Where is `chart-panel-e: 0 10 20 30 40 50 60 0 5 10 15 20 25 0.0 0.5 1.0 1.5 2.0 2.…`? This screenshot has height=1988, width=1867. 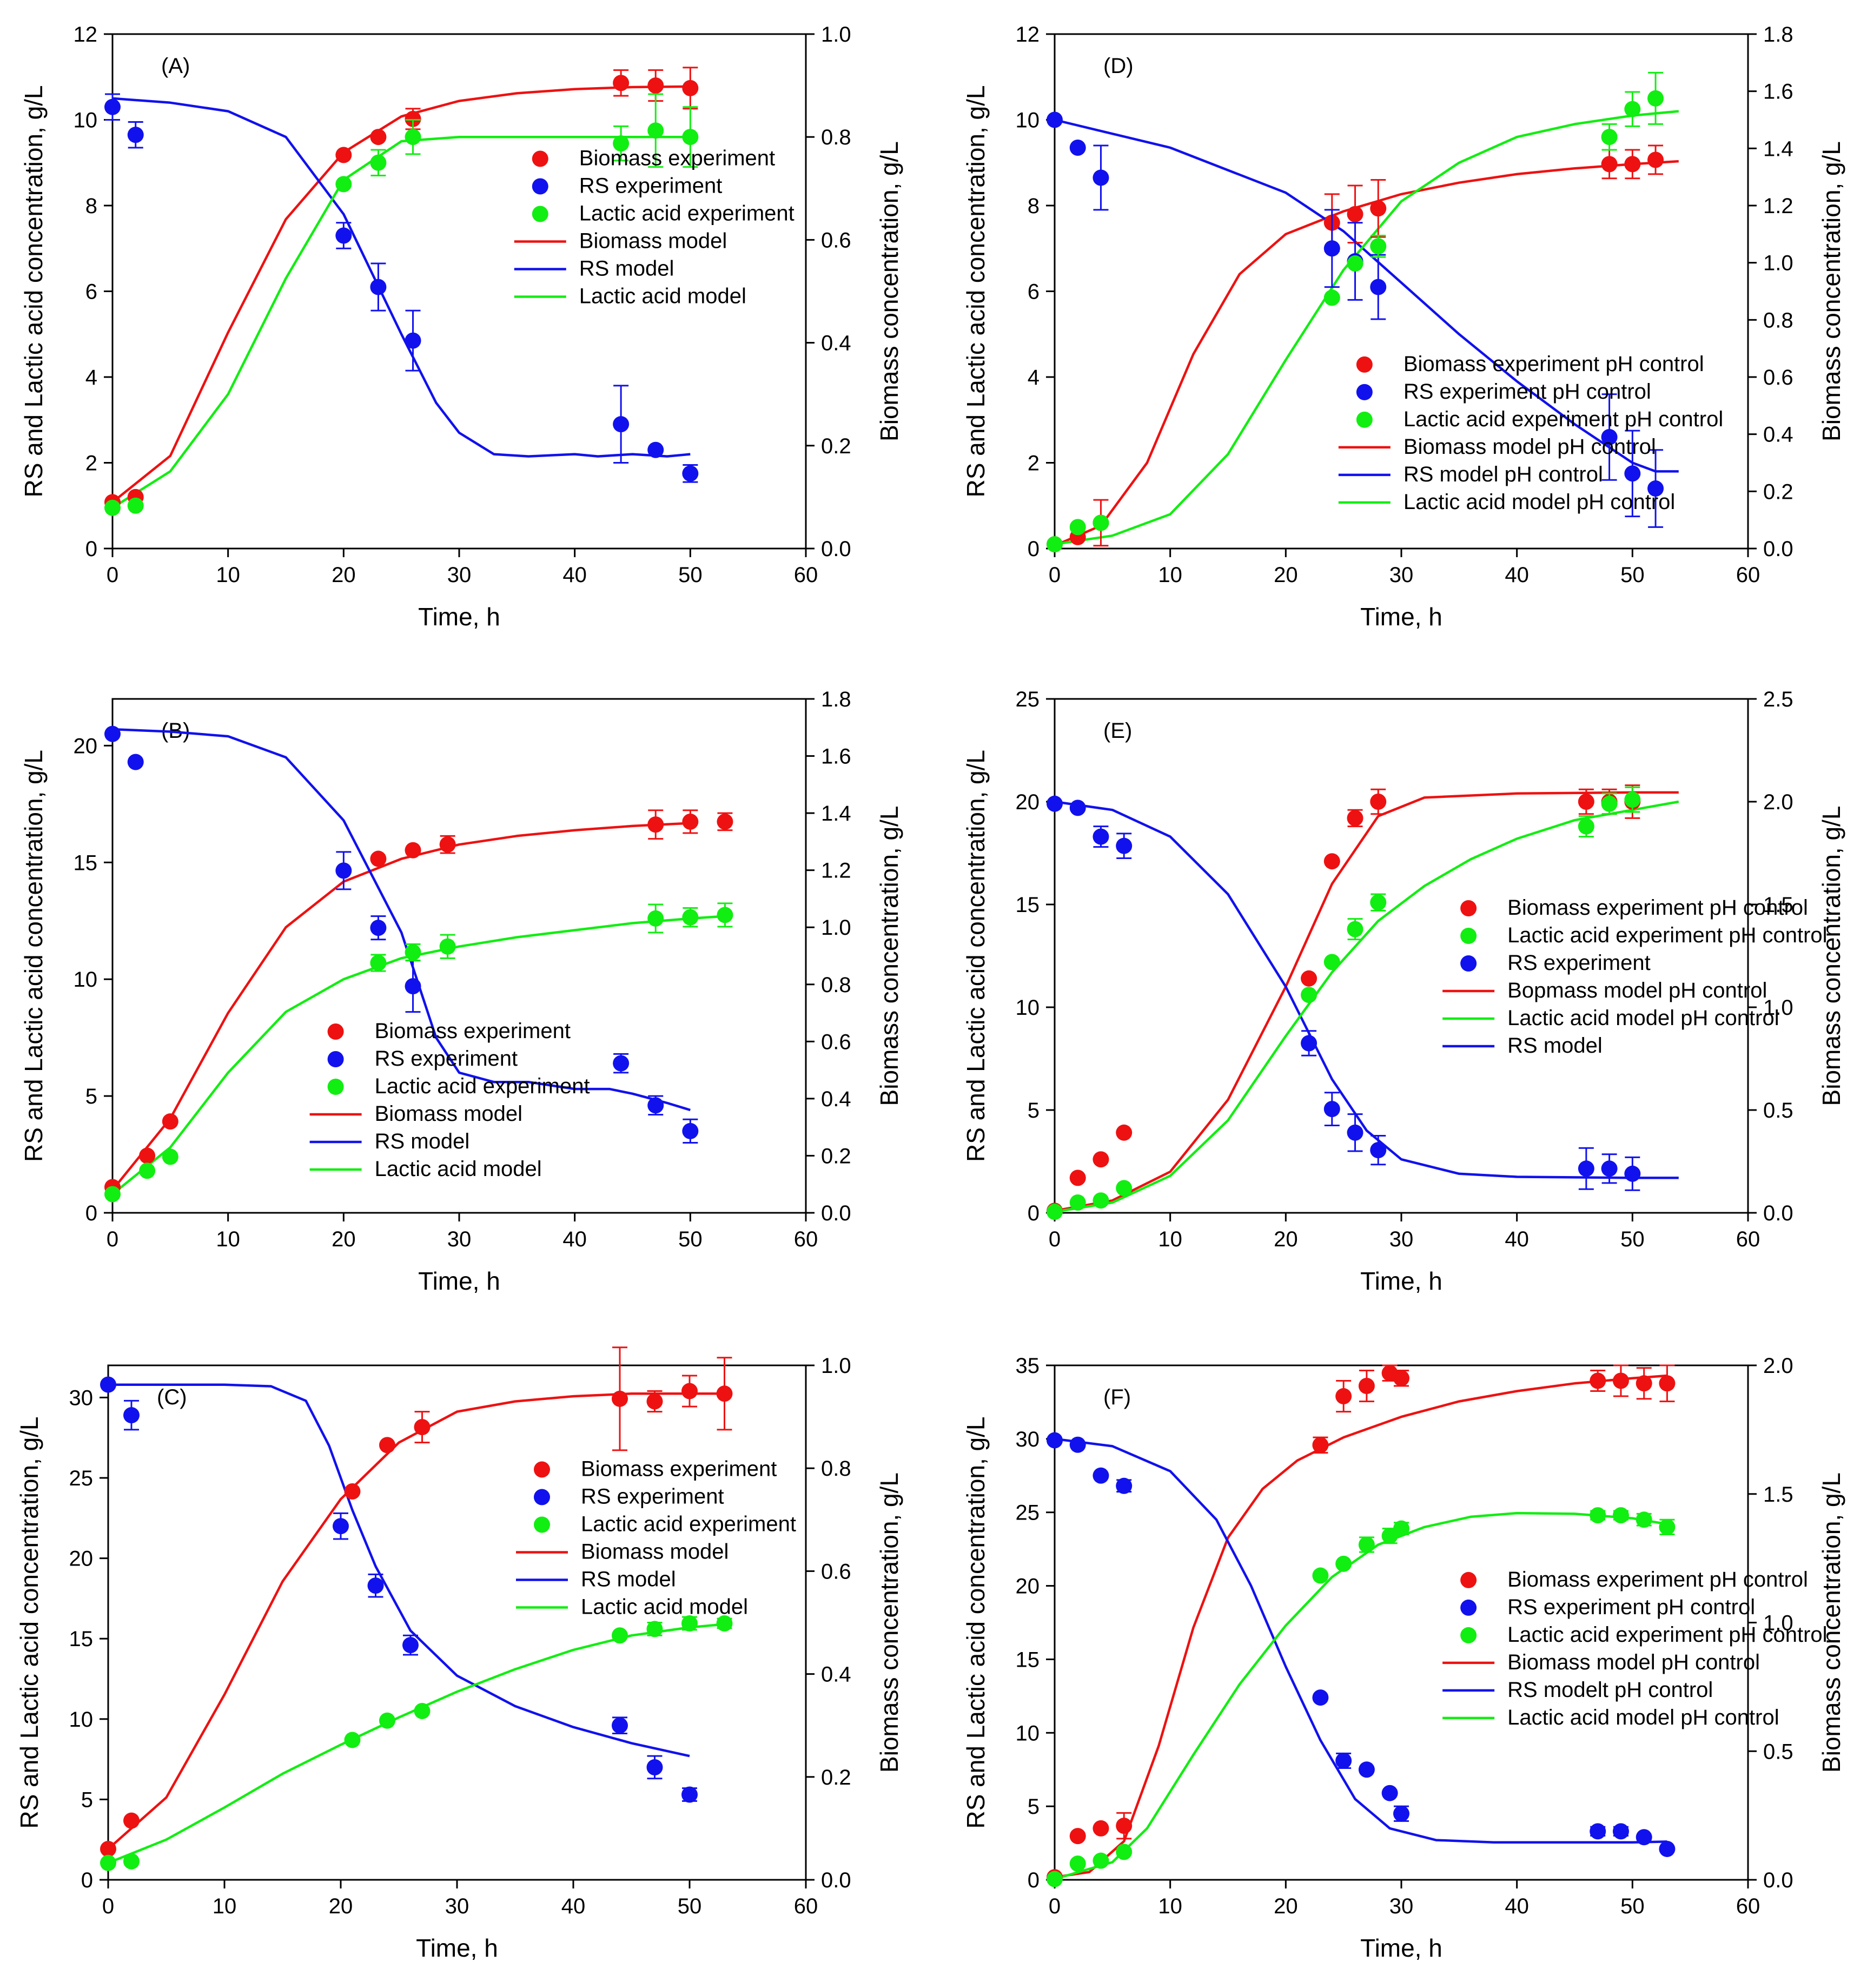
chart-panel-e: 0 10 20 30 40 50 60 0 5 10 15 20 25 0.0 0.5 1.0 1.5 2.0 2.… is located at coordinates (1403, 992).